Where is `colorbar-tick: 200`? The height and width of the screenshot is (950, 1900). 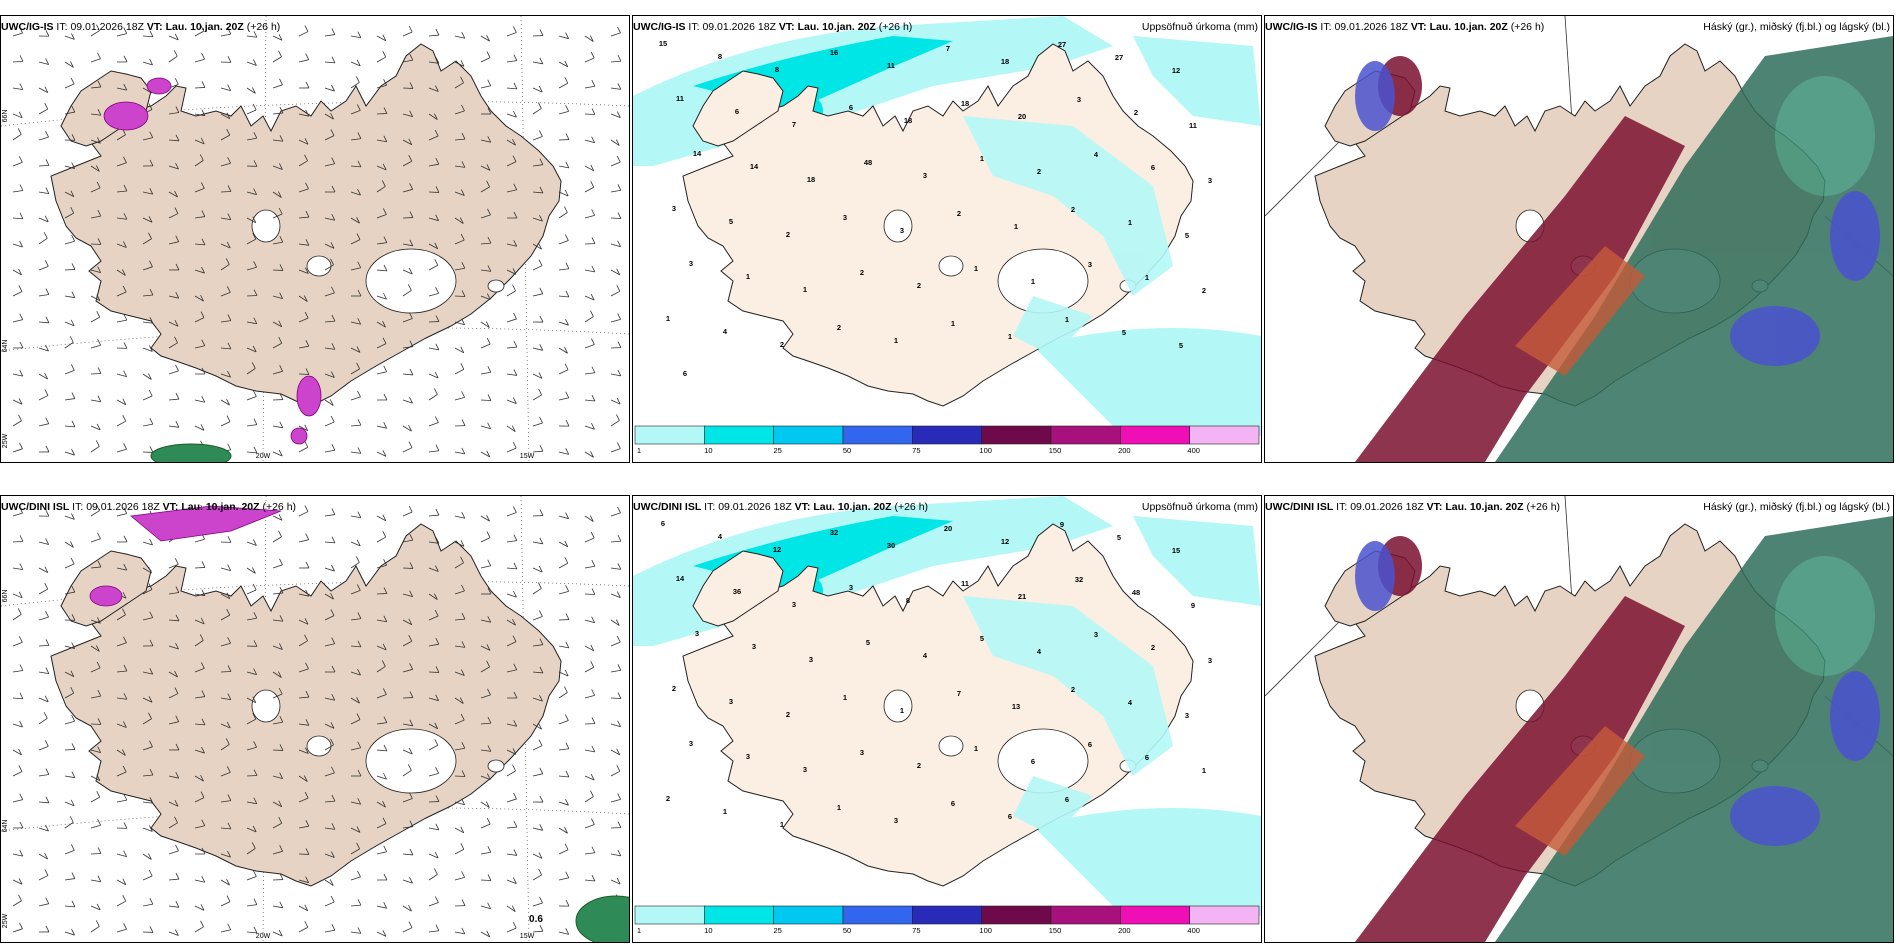 colorbar-tick: 200 is located at coordinates (1124, 930).